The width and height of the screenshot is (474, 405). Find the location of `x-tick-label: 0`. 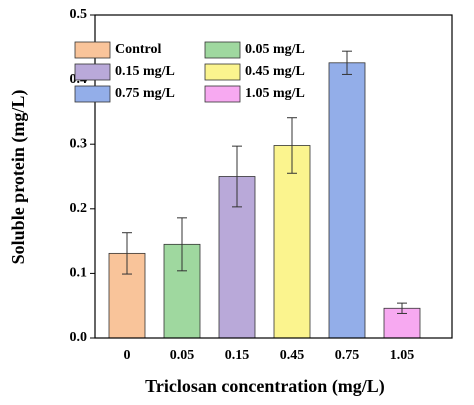

x-tick-label: 0 is located at coordinates (127, 355).